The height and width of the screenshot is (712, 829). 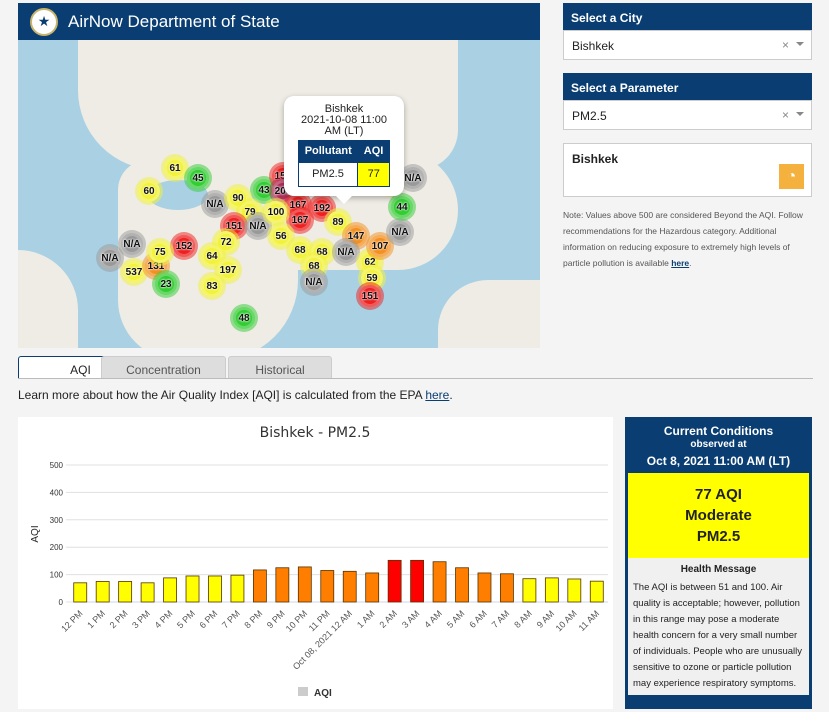 What do you see at coordinates (300, 220) in the screenshot?
I see `map-marker: 167` at bounding box center [300, 220].